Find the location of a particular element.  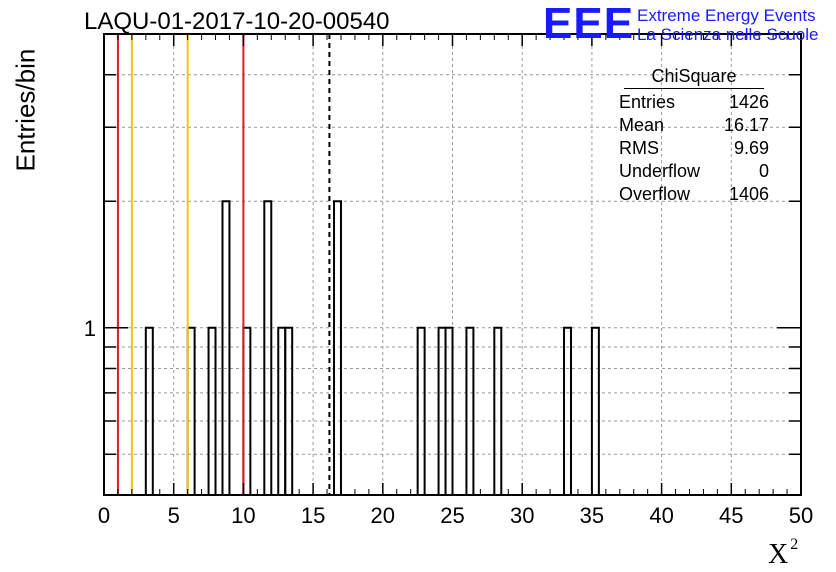

x-tick-label: 50 is located at coordinates (801, 515).